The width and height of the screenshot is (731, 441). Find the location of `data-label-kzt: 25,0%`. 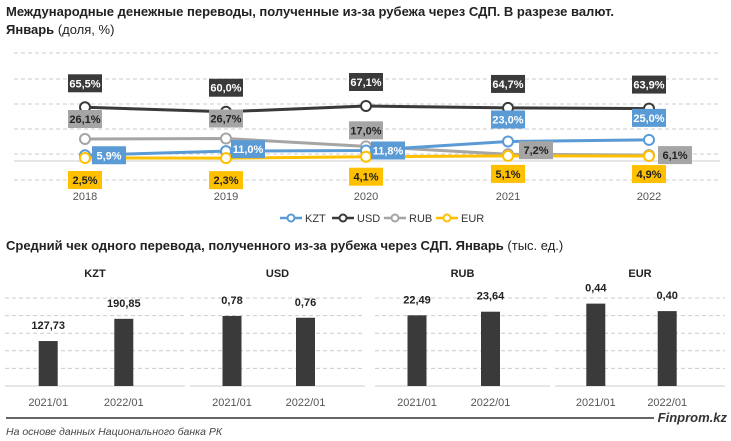

data-label-kzt: 25,0% is located at coordinates (648, 119).